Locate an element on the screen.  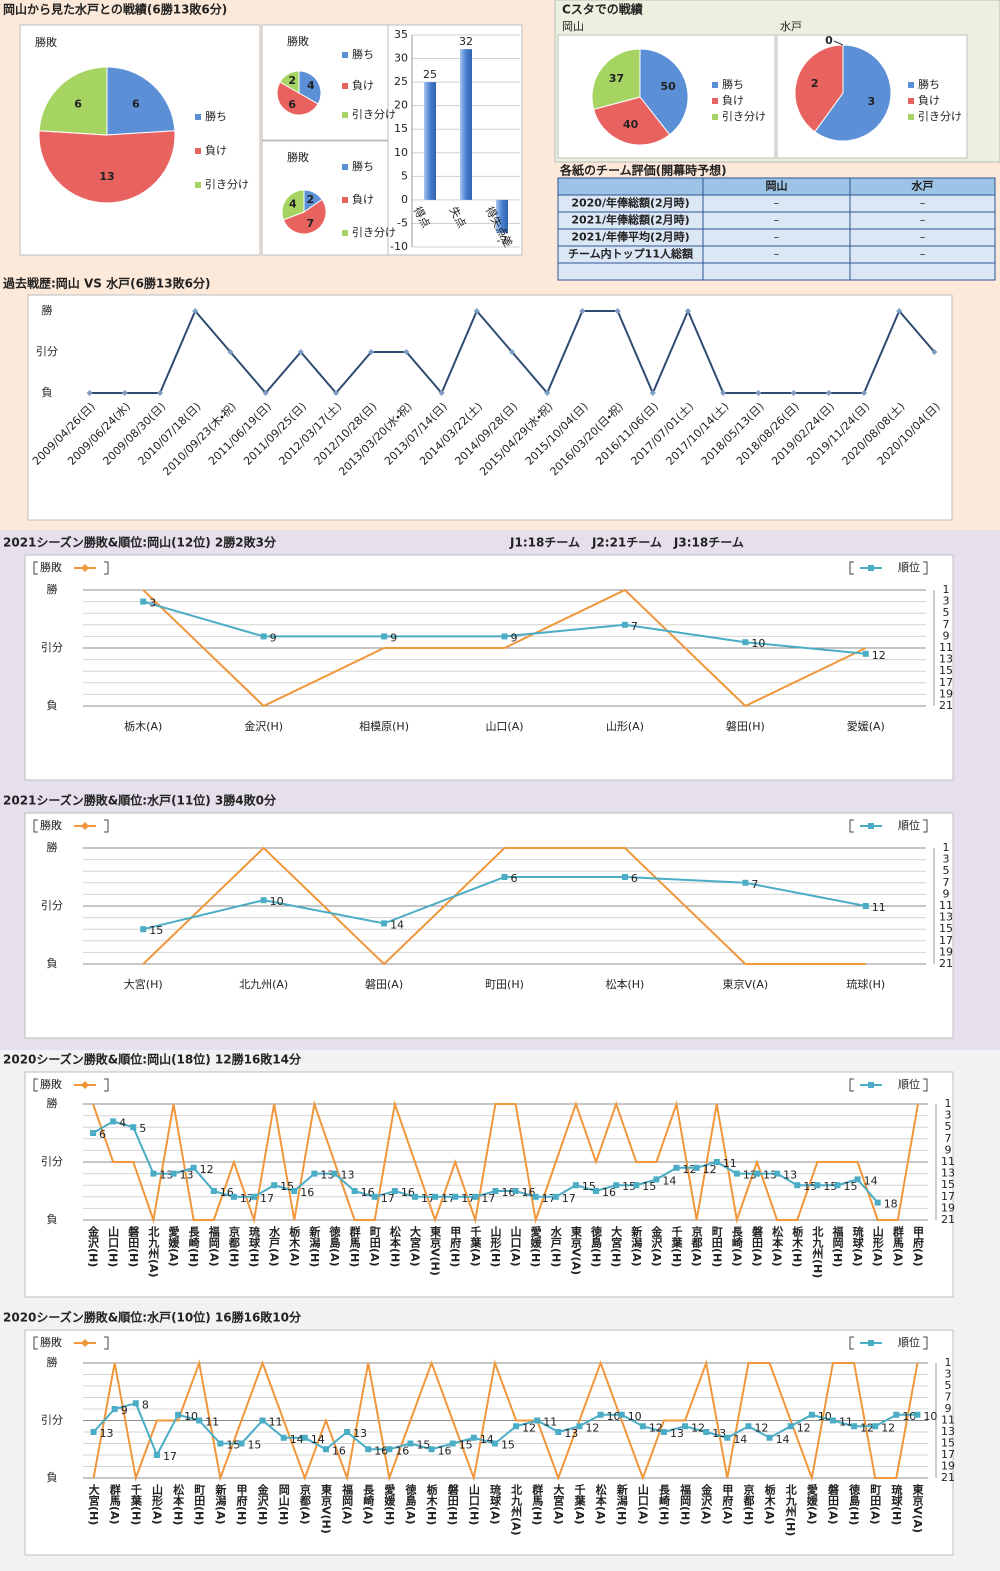
bar-value-label: 25 is located at coordinates (430, 74).